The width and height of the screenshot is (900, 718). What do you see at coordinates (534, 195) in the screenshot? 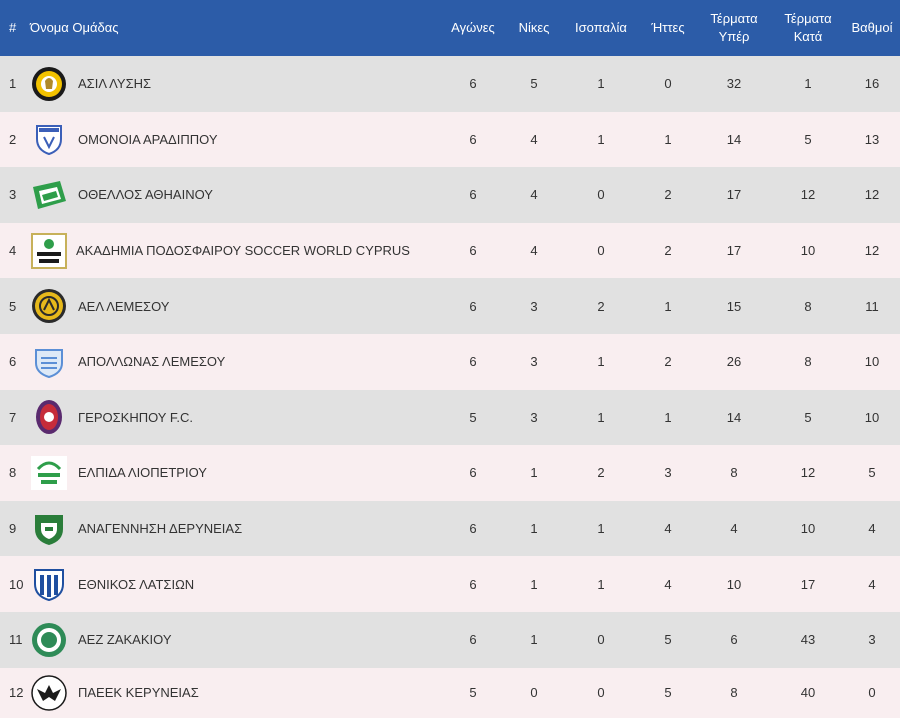
I see `wins-cell: 4` at bounding box center [534, 195].